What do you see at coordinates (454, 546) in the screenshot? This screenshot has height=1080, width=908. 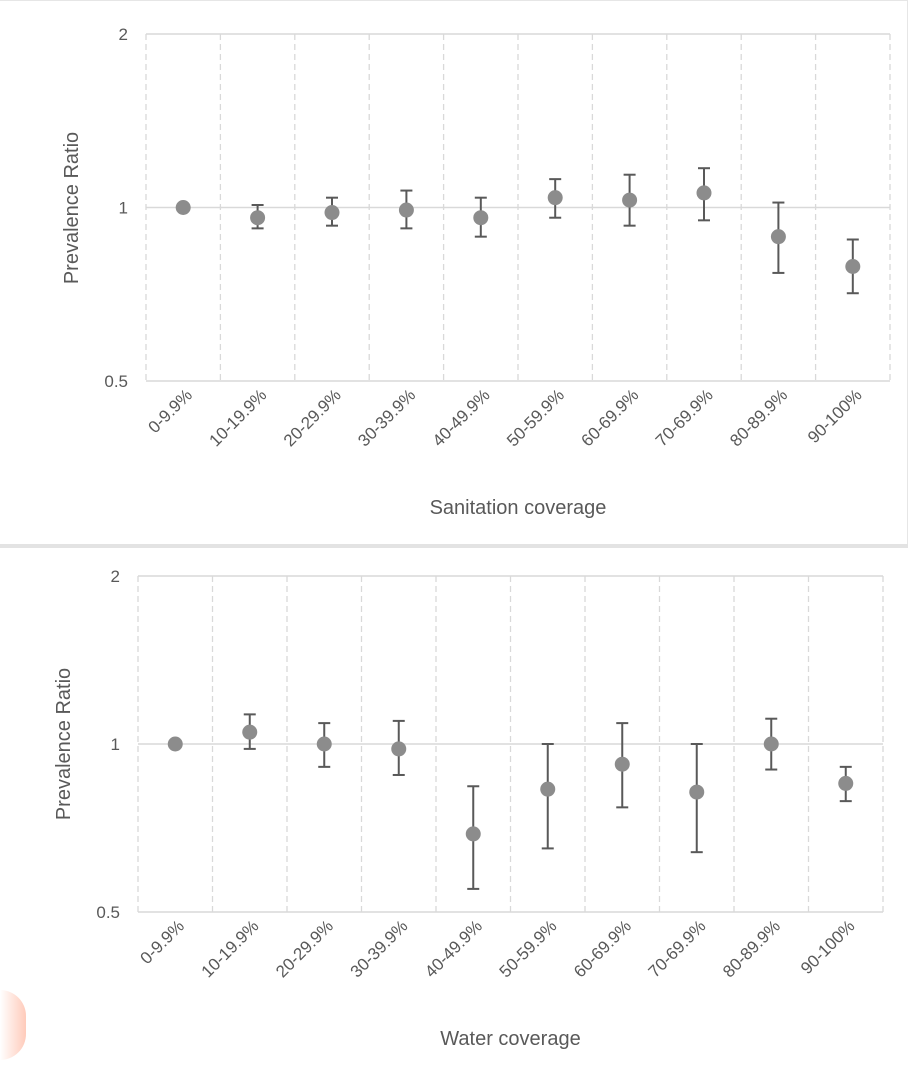 I see `panel-divider` at bounding box center [454, 546].